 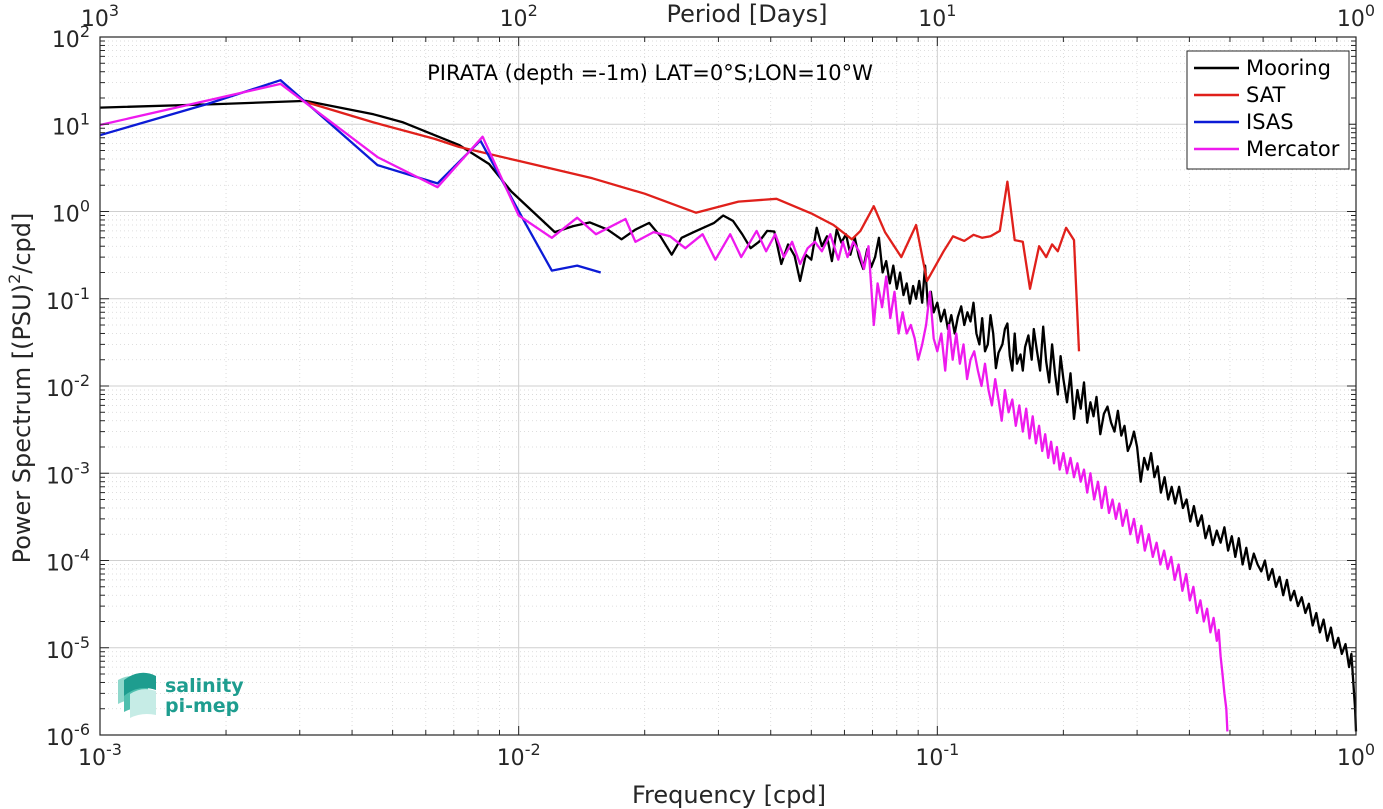 I want to click on legend: Mooring SAT ISAS Mercator, so click(x=1268, y=110).